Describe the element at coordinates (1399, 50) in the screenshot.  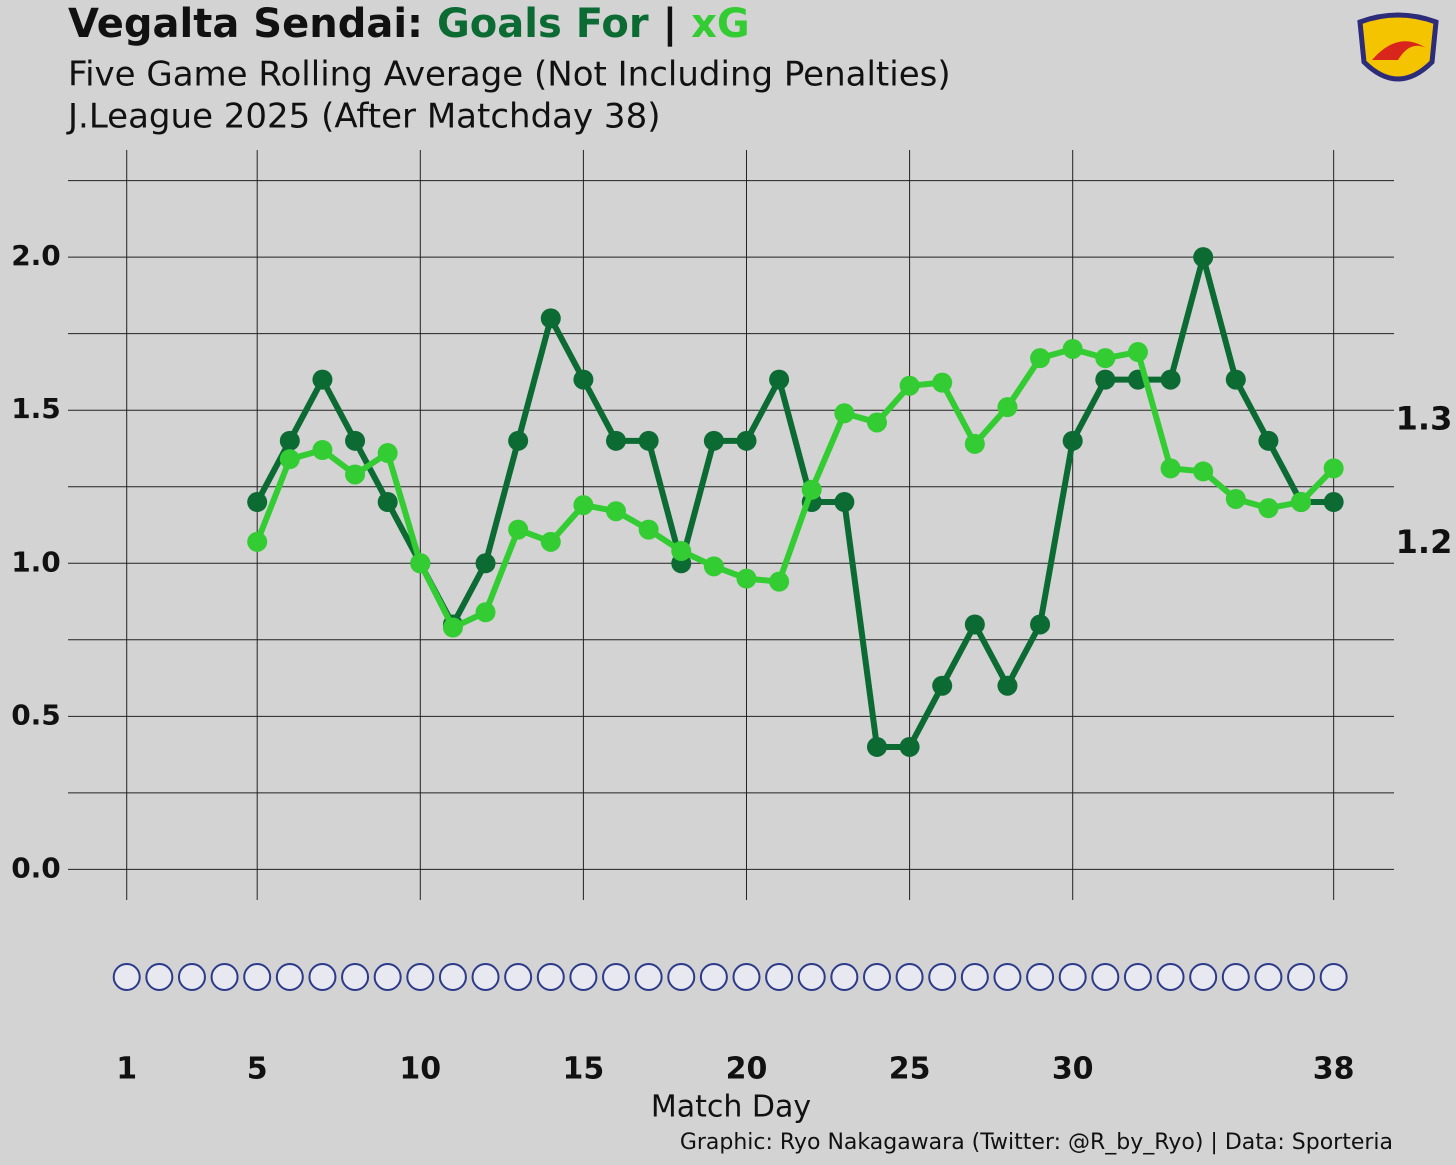
I see `logo-bird` at that location.